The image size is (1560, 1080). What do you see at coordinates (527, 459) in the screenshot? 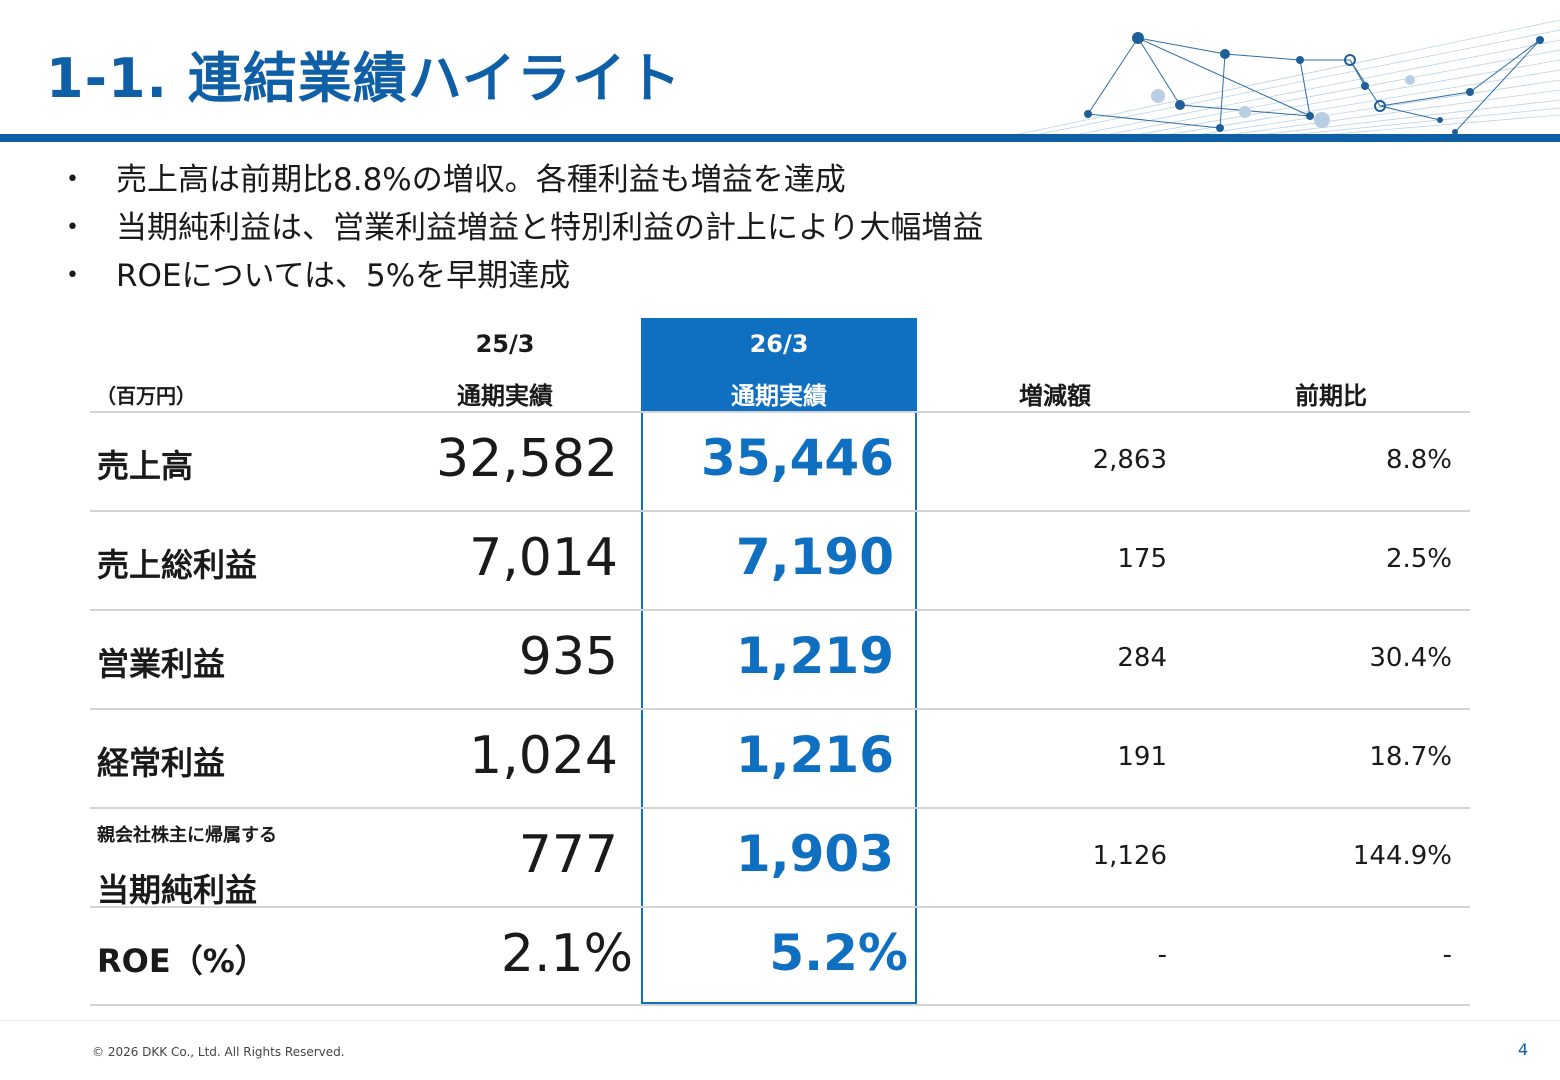
I see `prev-value: 32,582` at bounding box center [527, 459].